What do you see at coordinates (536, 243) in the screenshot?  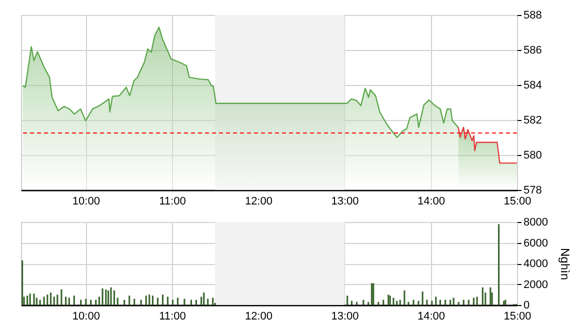 I see `y-tick-label: 6000` at bounding box center [536, 243].